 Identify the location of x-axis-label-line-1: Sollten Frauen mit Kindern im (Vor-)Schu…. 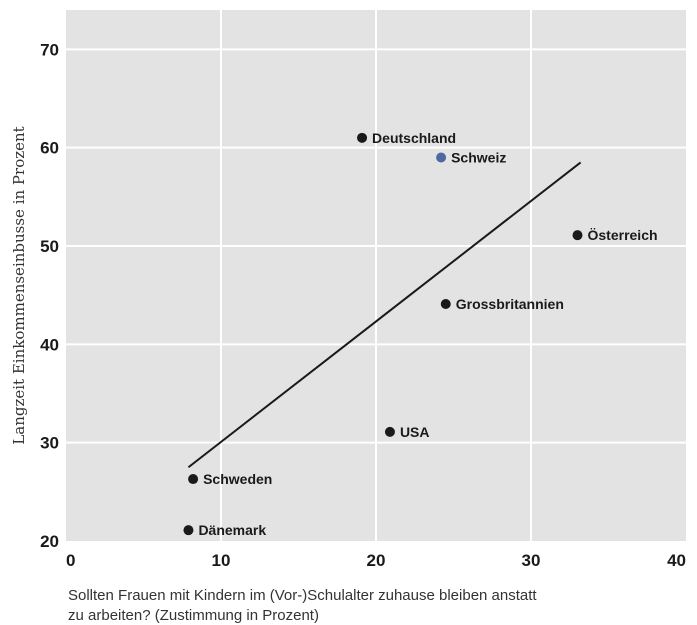
(302, 595).